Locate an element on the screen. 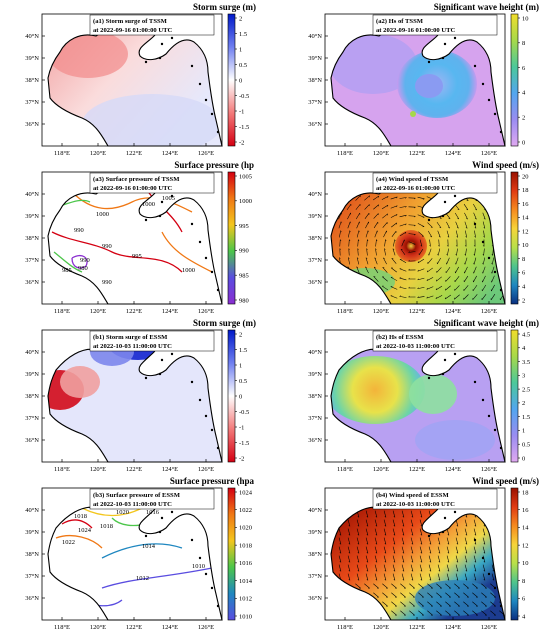  colorbar-tick-label: 0.5 is located at coordinates (526, 445).